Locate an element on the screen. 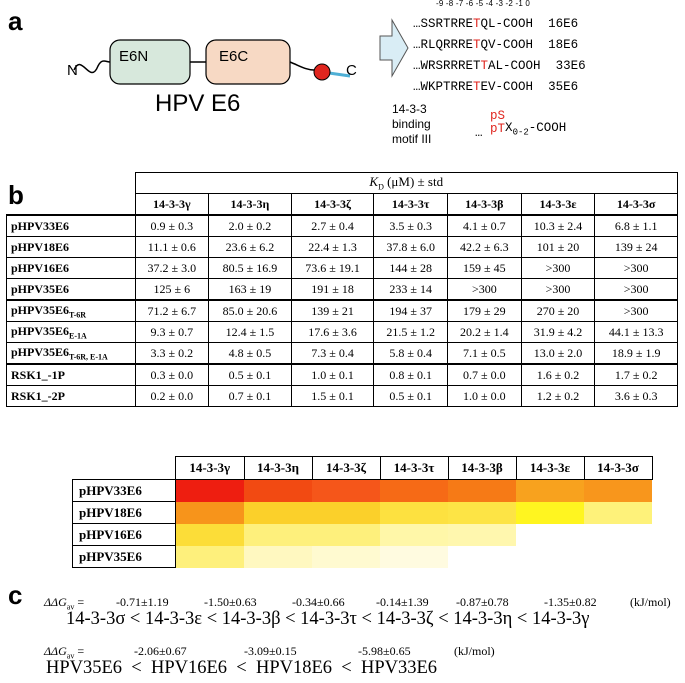  sequence-18e6: …RLQRRRETQV-COOH 18E6 is located at coordinates (496, 45).